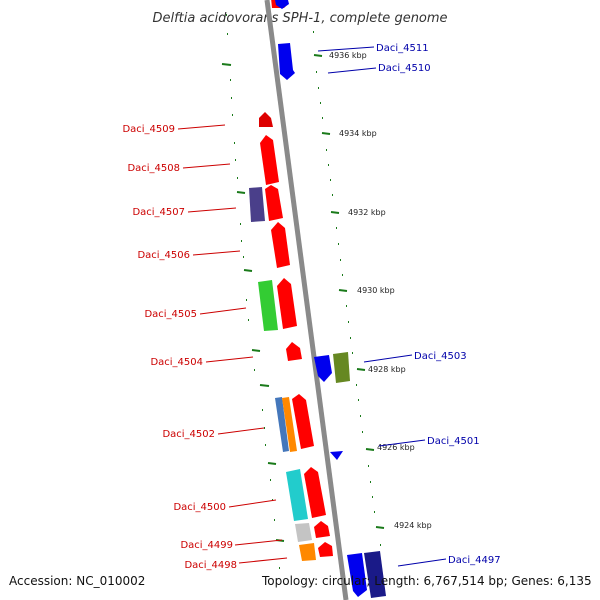 The width and height of the screenshot is (600, 600). I want to click on forward-genes, so click(291, 280).